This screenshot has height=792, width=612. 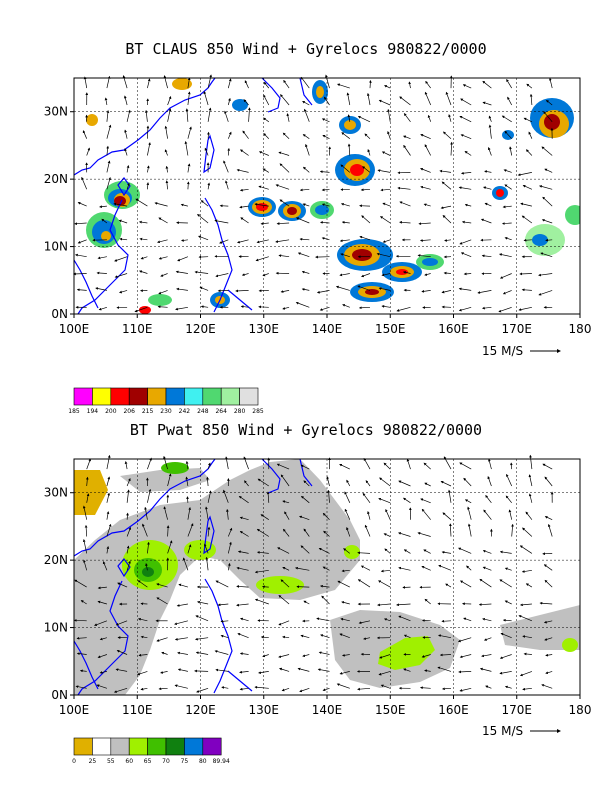 I want to click on colorbar-label: 65, so click(x=148, y=761).